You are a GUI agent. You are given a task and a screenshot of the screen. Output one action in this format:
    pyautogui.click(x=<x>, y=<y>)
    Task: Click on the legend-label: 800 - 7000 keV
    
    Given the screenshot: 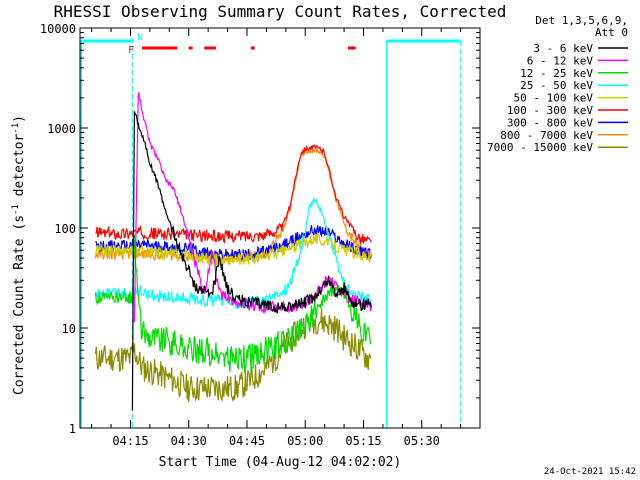 What is the action you would take?
    pyautogui.click(x=546, y=135)
    